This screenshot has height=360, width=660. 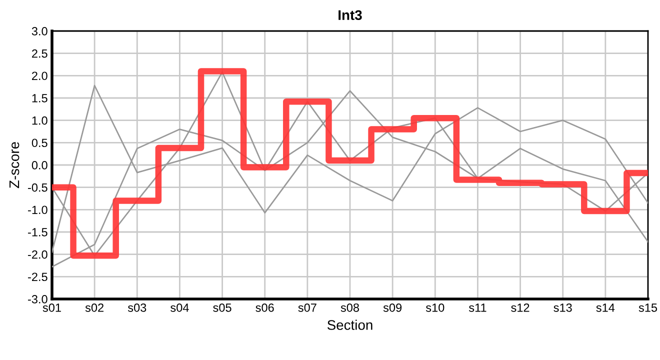 I want to click on x-tick-label: s10, so click(x=435, y=307).